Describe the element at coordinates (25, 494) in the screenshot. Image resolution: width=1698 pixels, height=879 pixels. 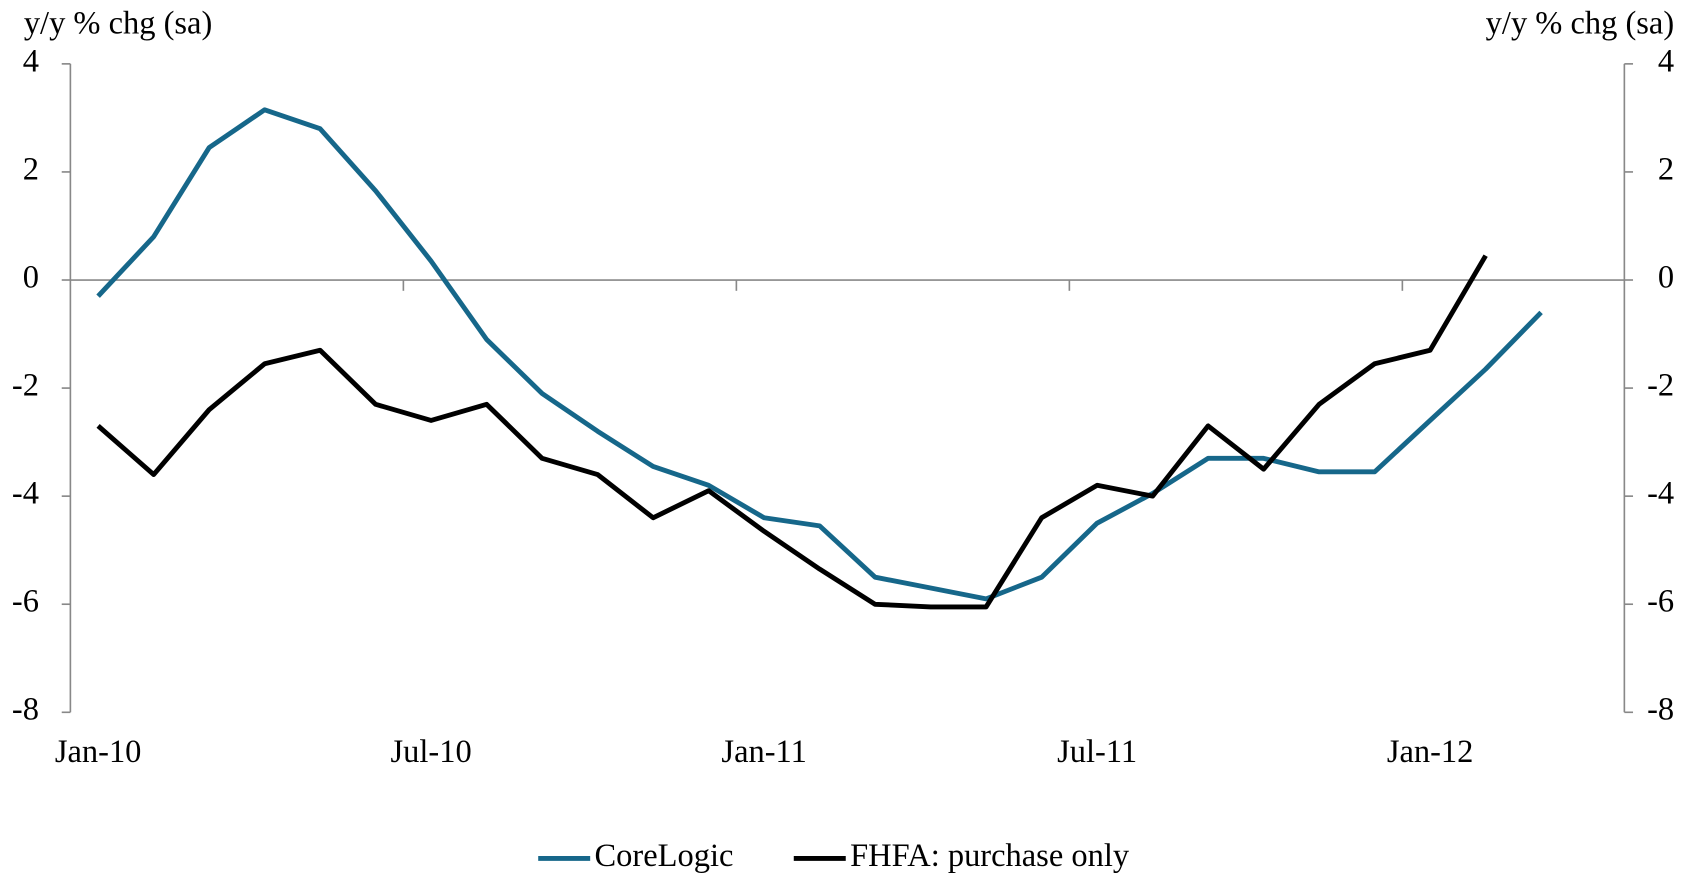
I see `y-tick-label: -4` at that location.